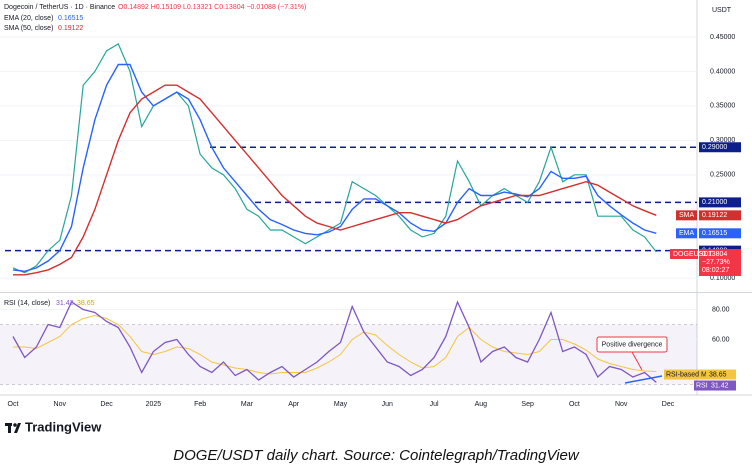 The image size is (752, 469). I want to click on legend-rsi-ma-value: 38.65, so click(86, 303).